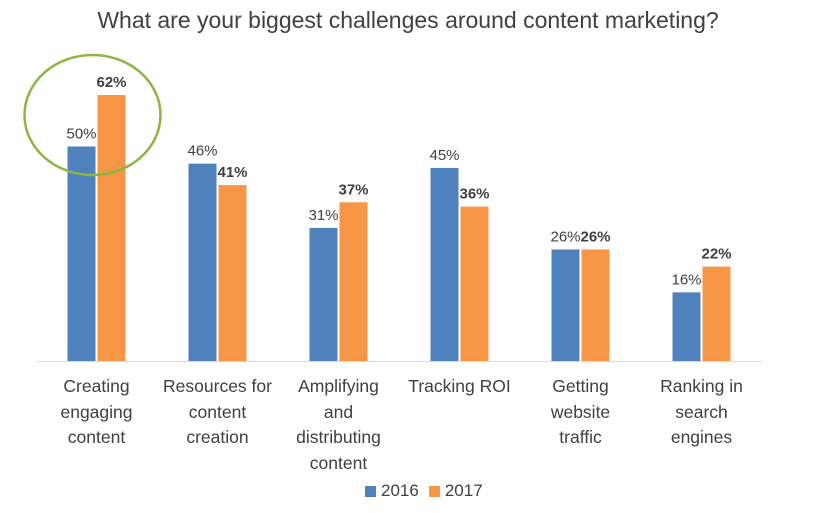  Describe the element at coordinates (217, 411) in the screenshot. I see `x-tick-label-2: Resources for content creation` at that location.